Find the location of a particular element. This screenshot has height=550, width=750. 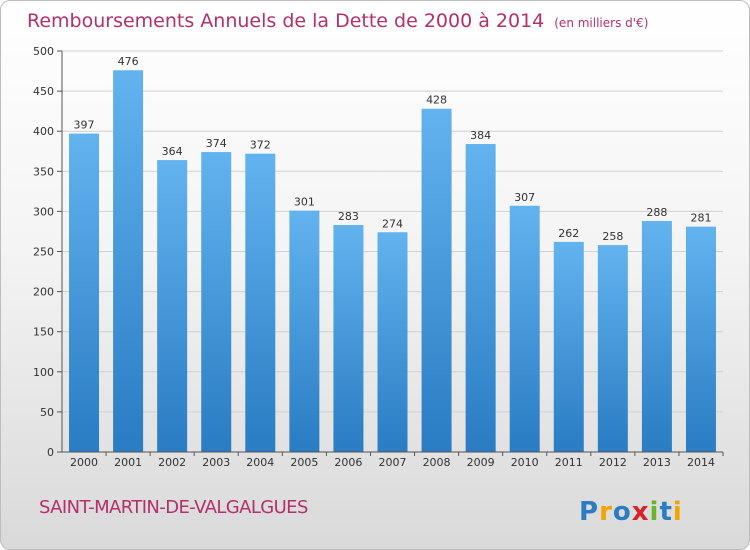

x-tick-label-2010: 2010 is located at coordinates (525, 462).